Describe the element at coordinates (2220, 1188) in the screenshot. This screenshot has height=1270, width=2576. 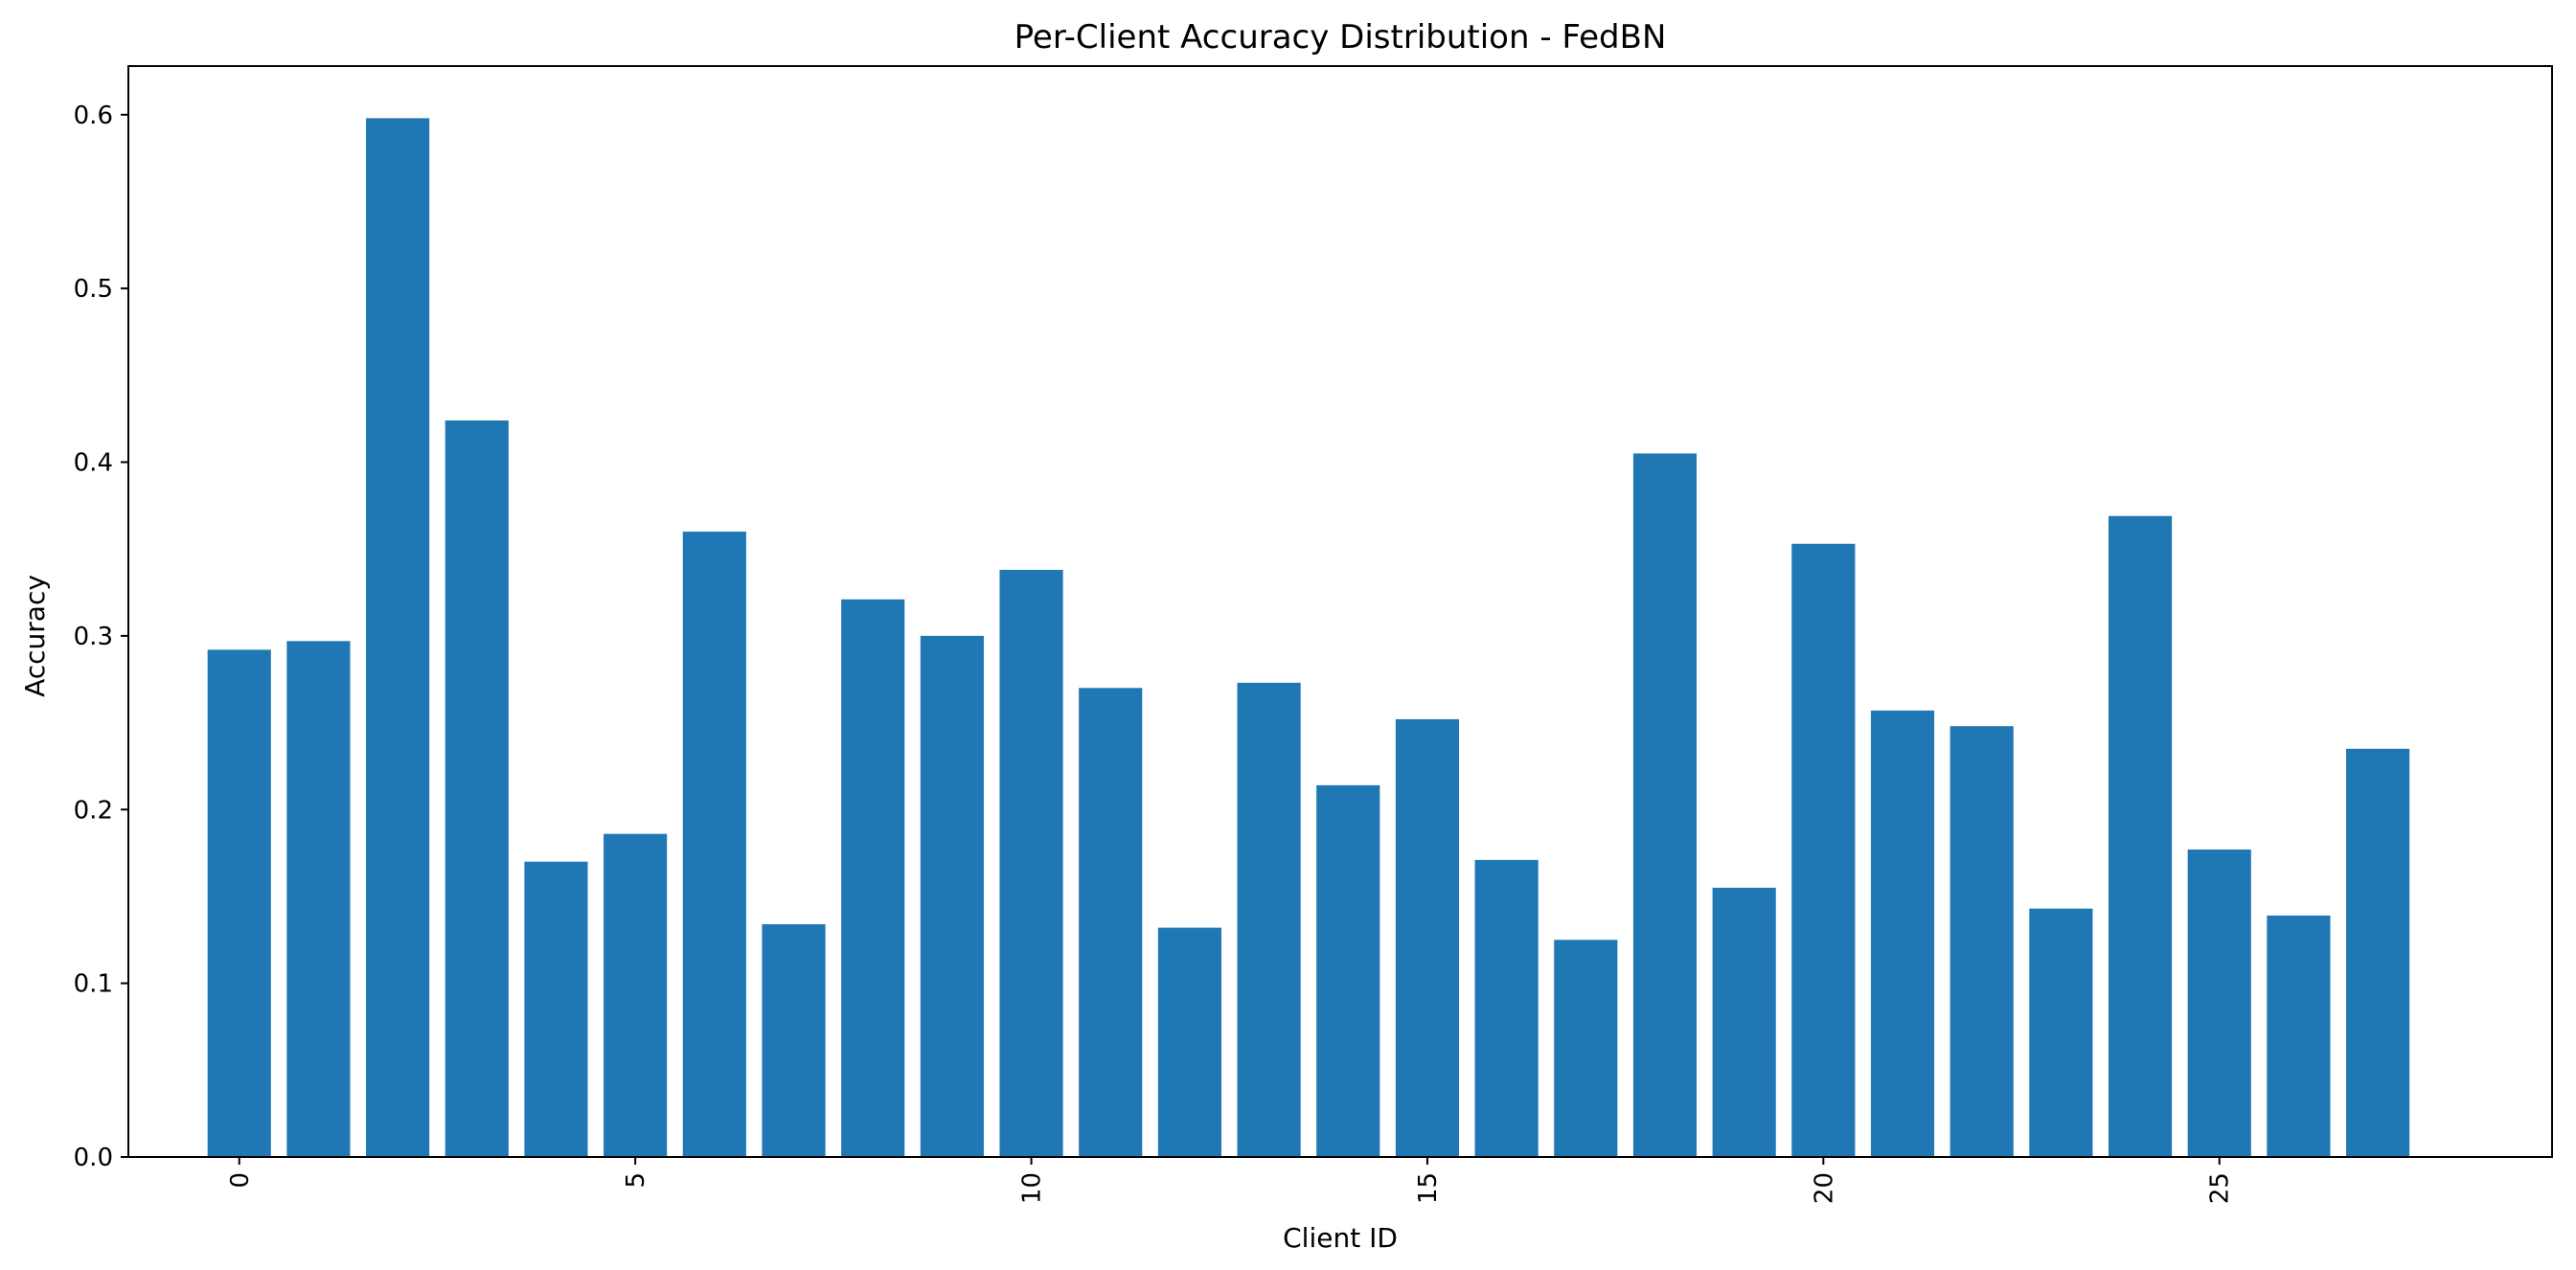
I see `x-tick-label: 25` at that location.